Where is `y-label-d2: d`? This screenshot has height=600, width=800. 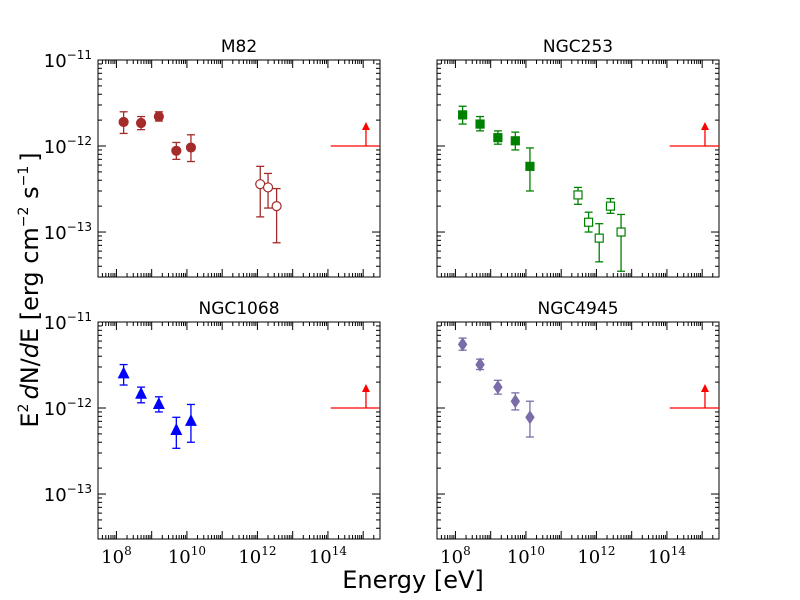
y-label-d2: d is located at coordinates (30, 350).